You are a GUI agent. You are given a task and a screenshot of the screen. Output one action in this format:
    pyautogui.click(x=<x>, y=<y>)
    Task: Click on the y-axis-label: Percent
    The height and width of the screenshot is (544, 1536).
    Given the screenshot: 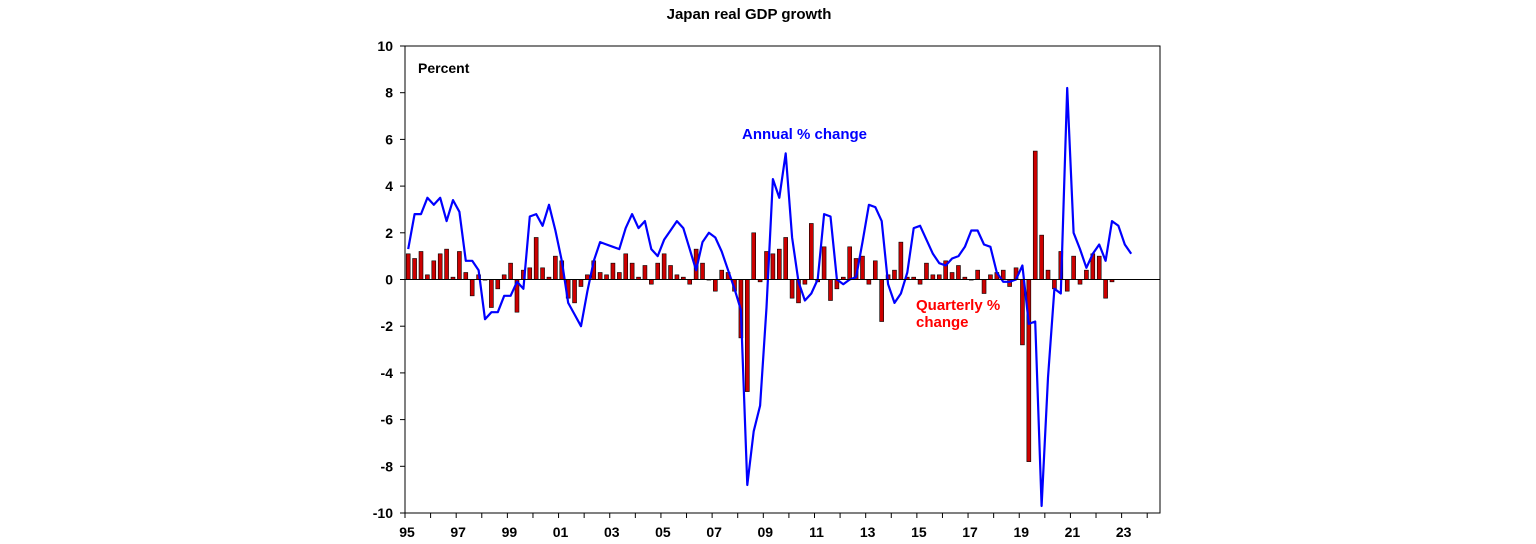 What is the action you would take?
    pyautogui.click(x=444, y=68)
    